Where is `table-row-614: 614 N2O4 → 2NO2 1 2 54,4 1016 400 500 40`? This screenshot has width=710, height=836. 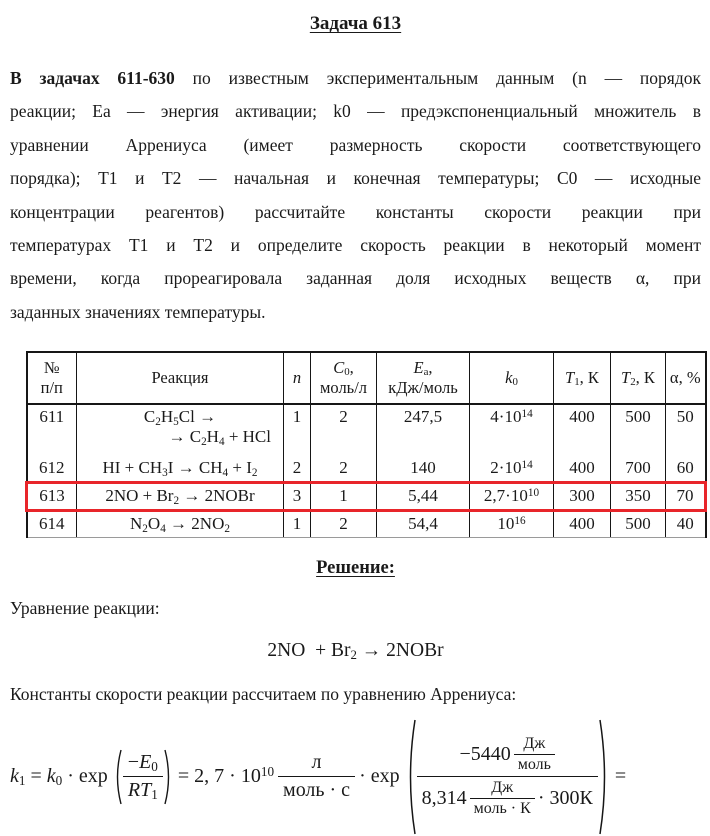 table-row-614: 614 N2O4 → 2NO2 1 2 54,4 1016 400 500 40 is located at coordinates (366, 523).